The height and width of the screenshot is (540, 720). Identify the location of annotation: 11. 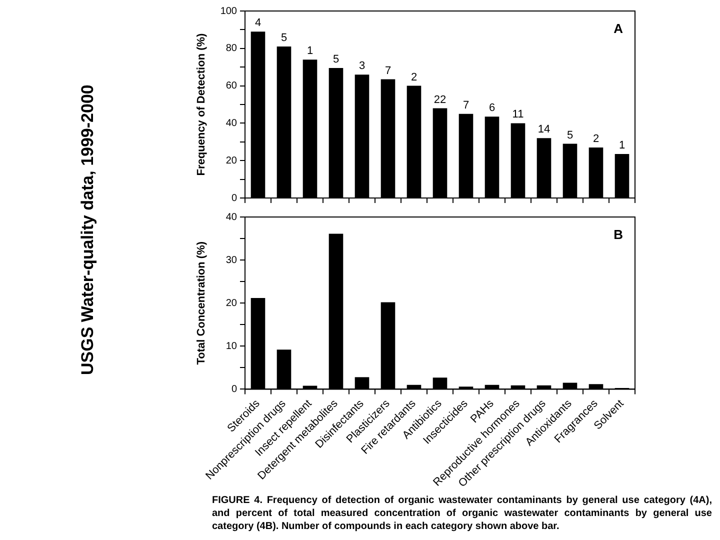
(518, 114).